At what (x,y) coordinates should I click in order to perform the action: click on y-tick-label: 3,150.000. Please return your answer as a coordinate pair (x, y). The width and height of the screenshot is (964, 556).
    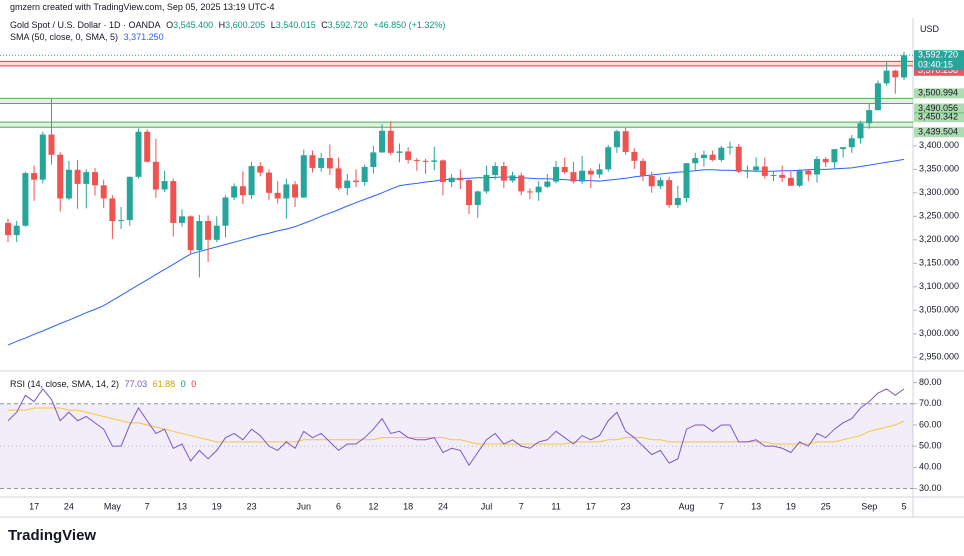
    Looking at the image, I should click on (939, 263).